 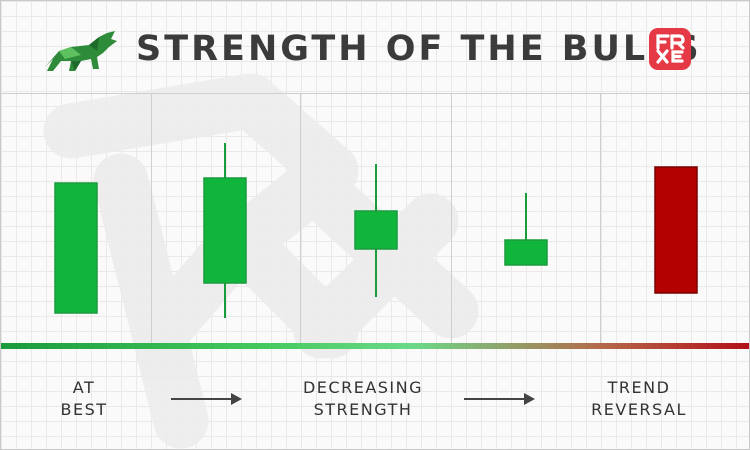 What do you see at coordinates (375, 346) in the screenshot?
I see `strength-gradient-bar` at bounding box center [375, 346].